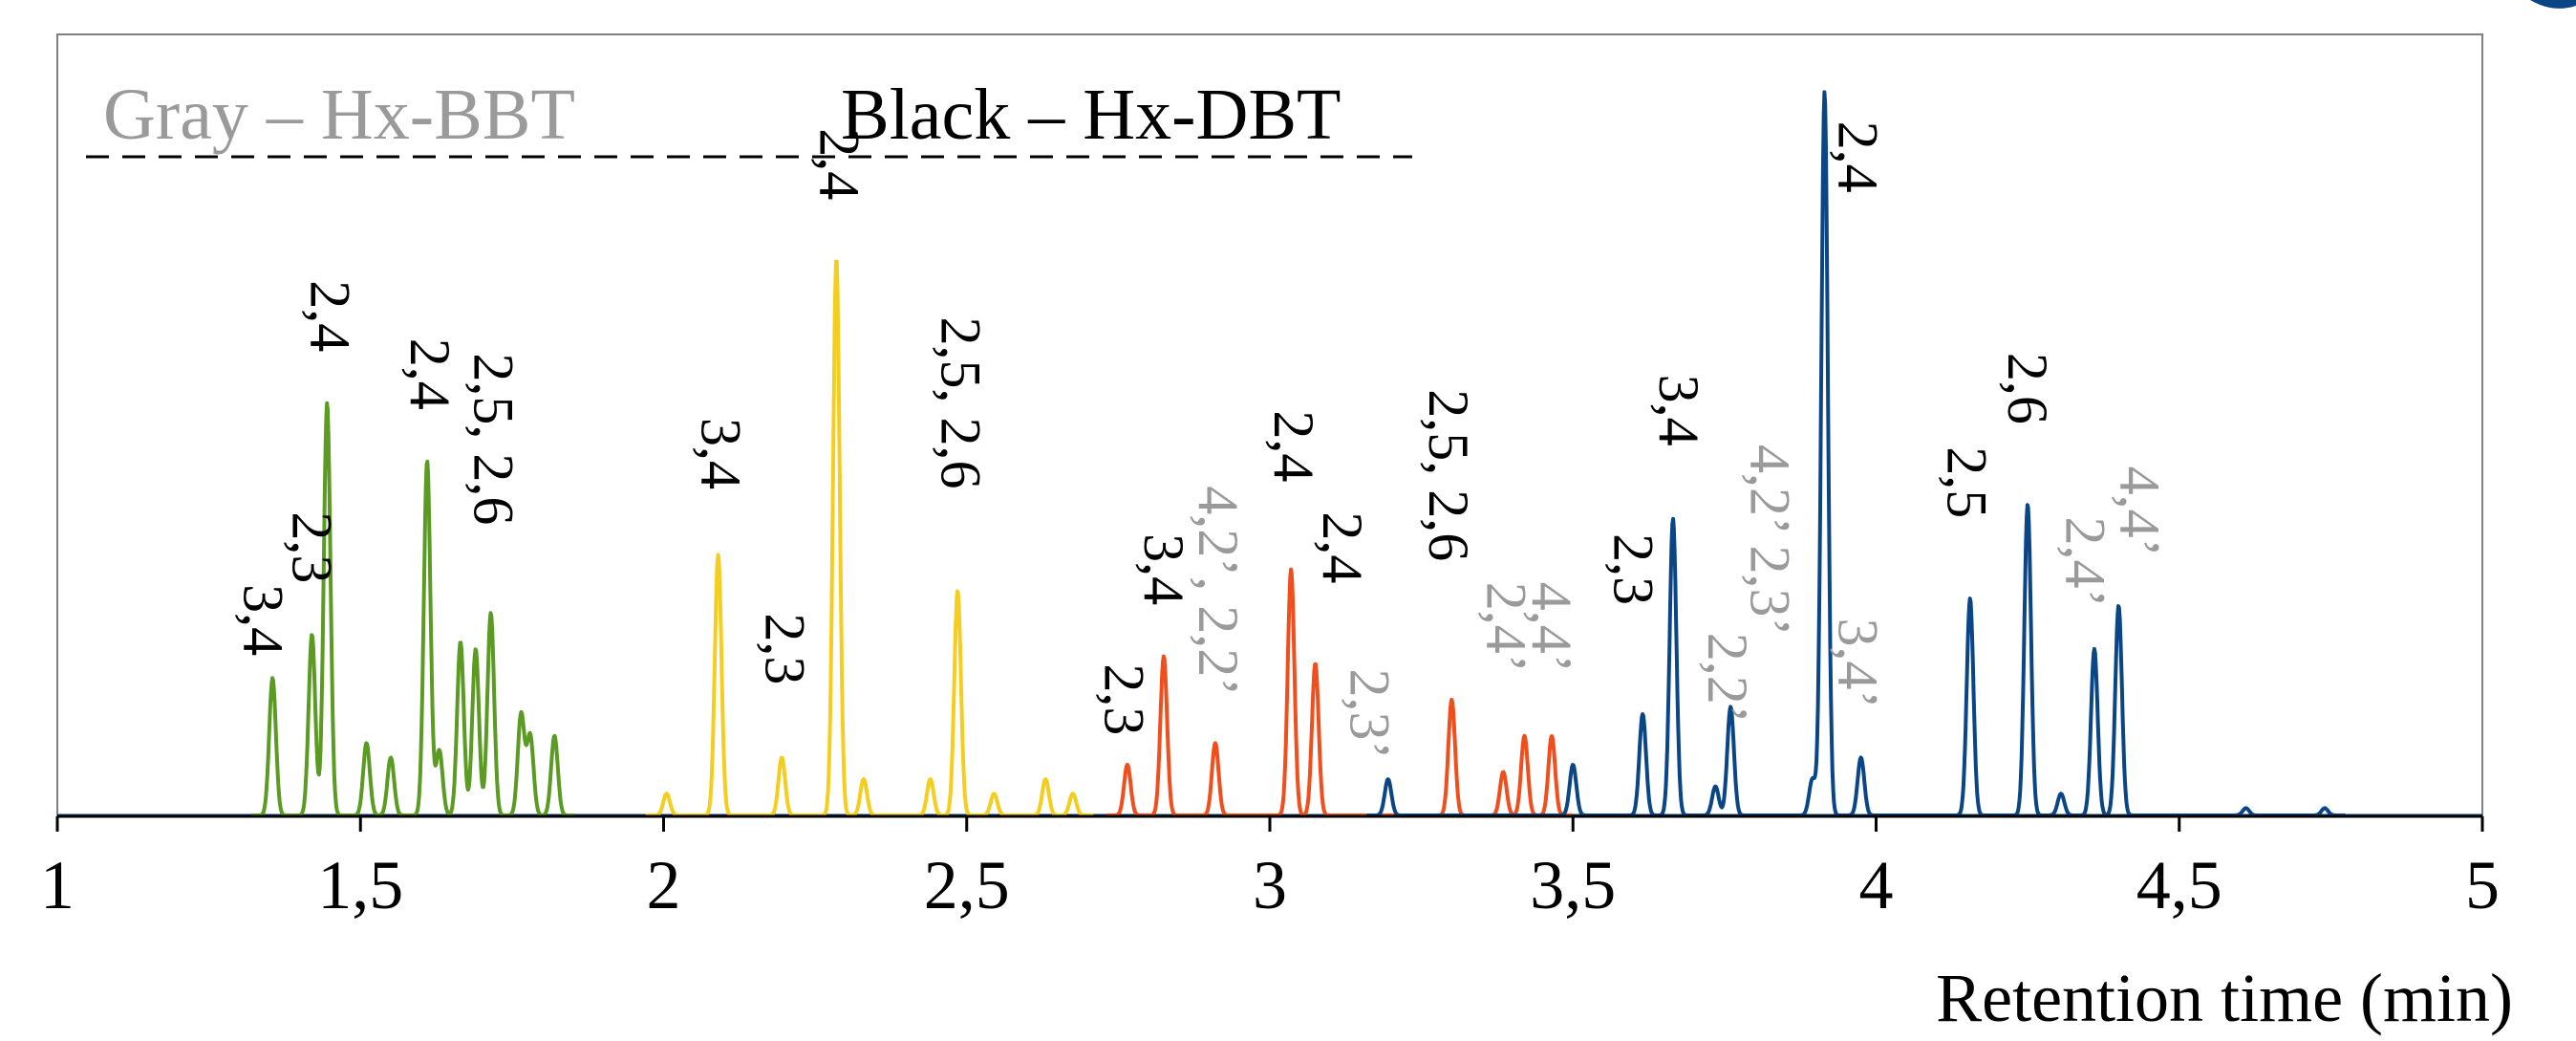  What do you see at coordinates (1091, 115) in the screenshot?
I see `legend-item-black: Black – Hx-DBT` at bounding box center [1091, 115].